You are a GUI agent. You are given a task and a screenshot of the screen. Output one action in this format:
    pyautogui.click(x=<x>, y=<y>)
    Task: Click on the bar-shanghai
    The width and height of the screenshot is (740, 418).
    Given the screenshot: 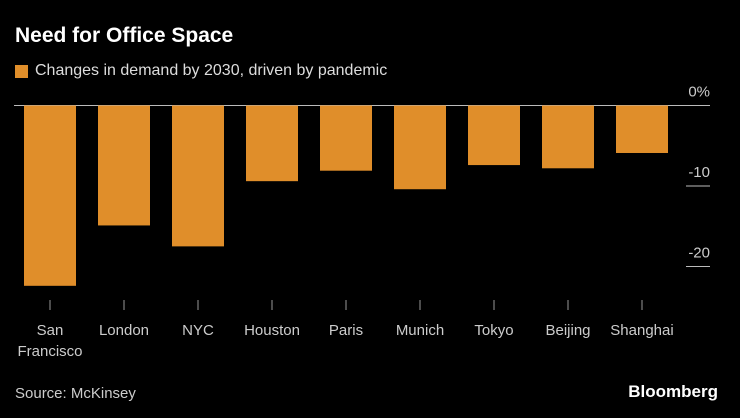 What is the action you would take?
    pyautogui.click(x=642, y=129)
    